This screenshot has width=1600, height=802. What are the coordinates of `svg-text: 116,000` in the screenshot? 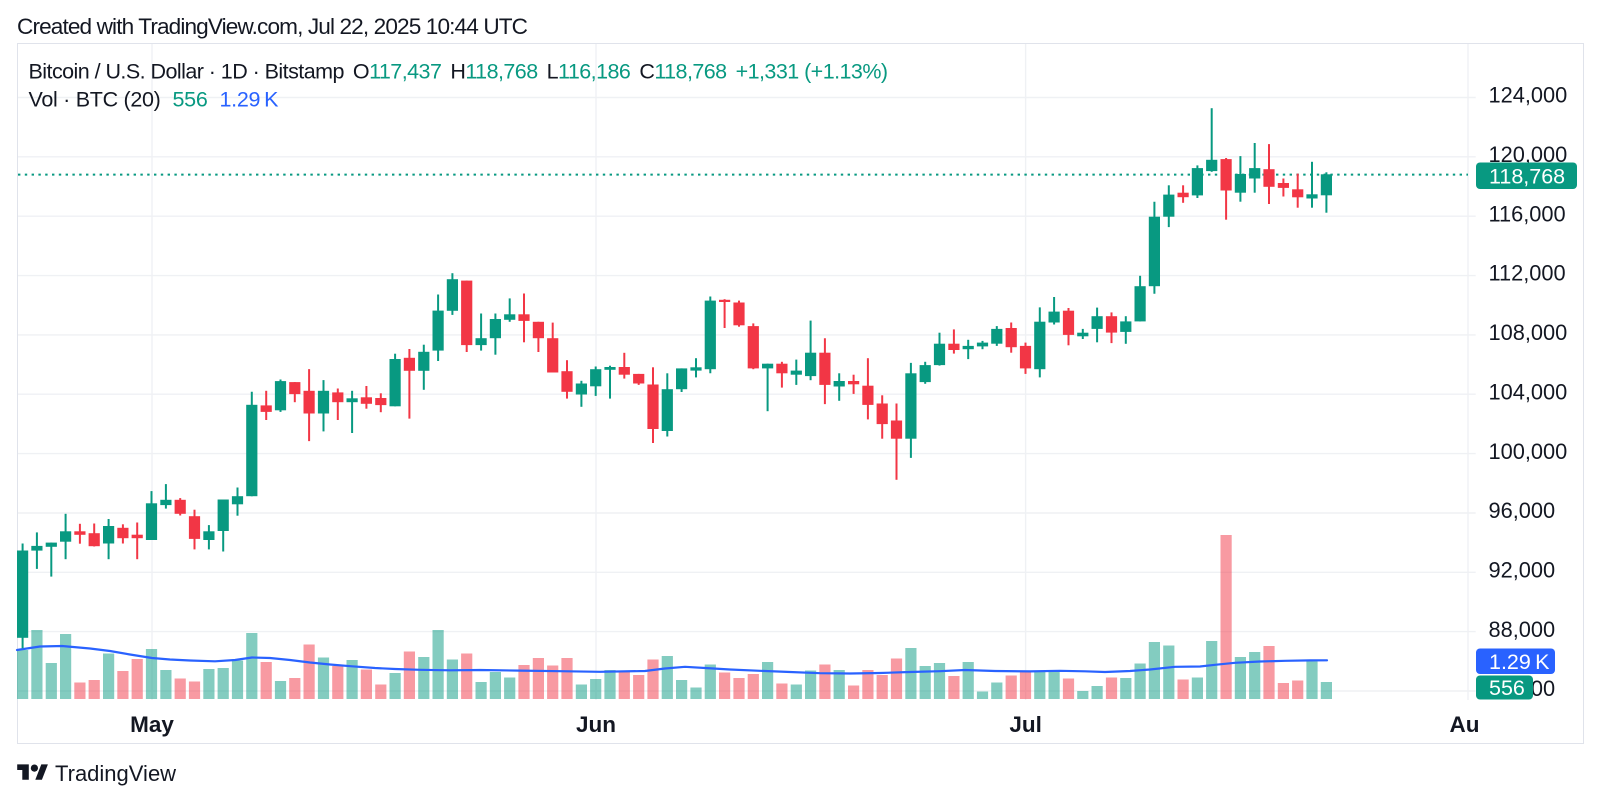 It's located at (1527, 213).